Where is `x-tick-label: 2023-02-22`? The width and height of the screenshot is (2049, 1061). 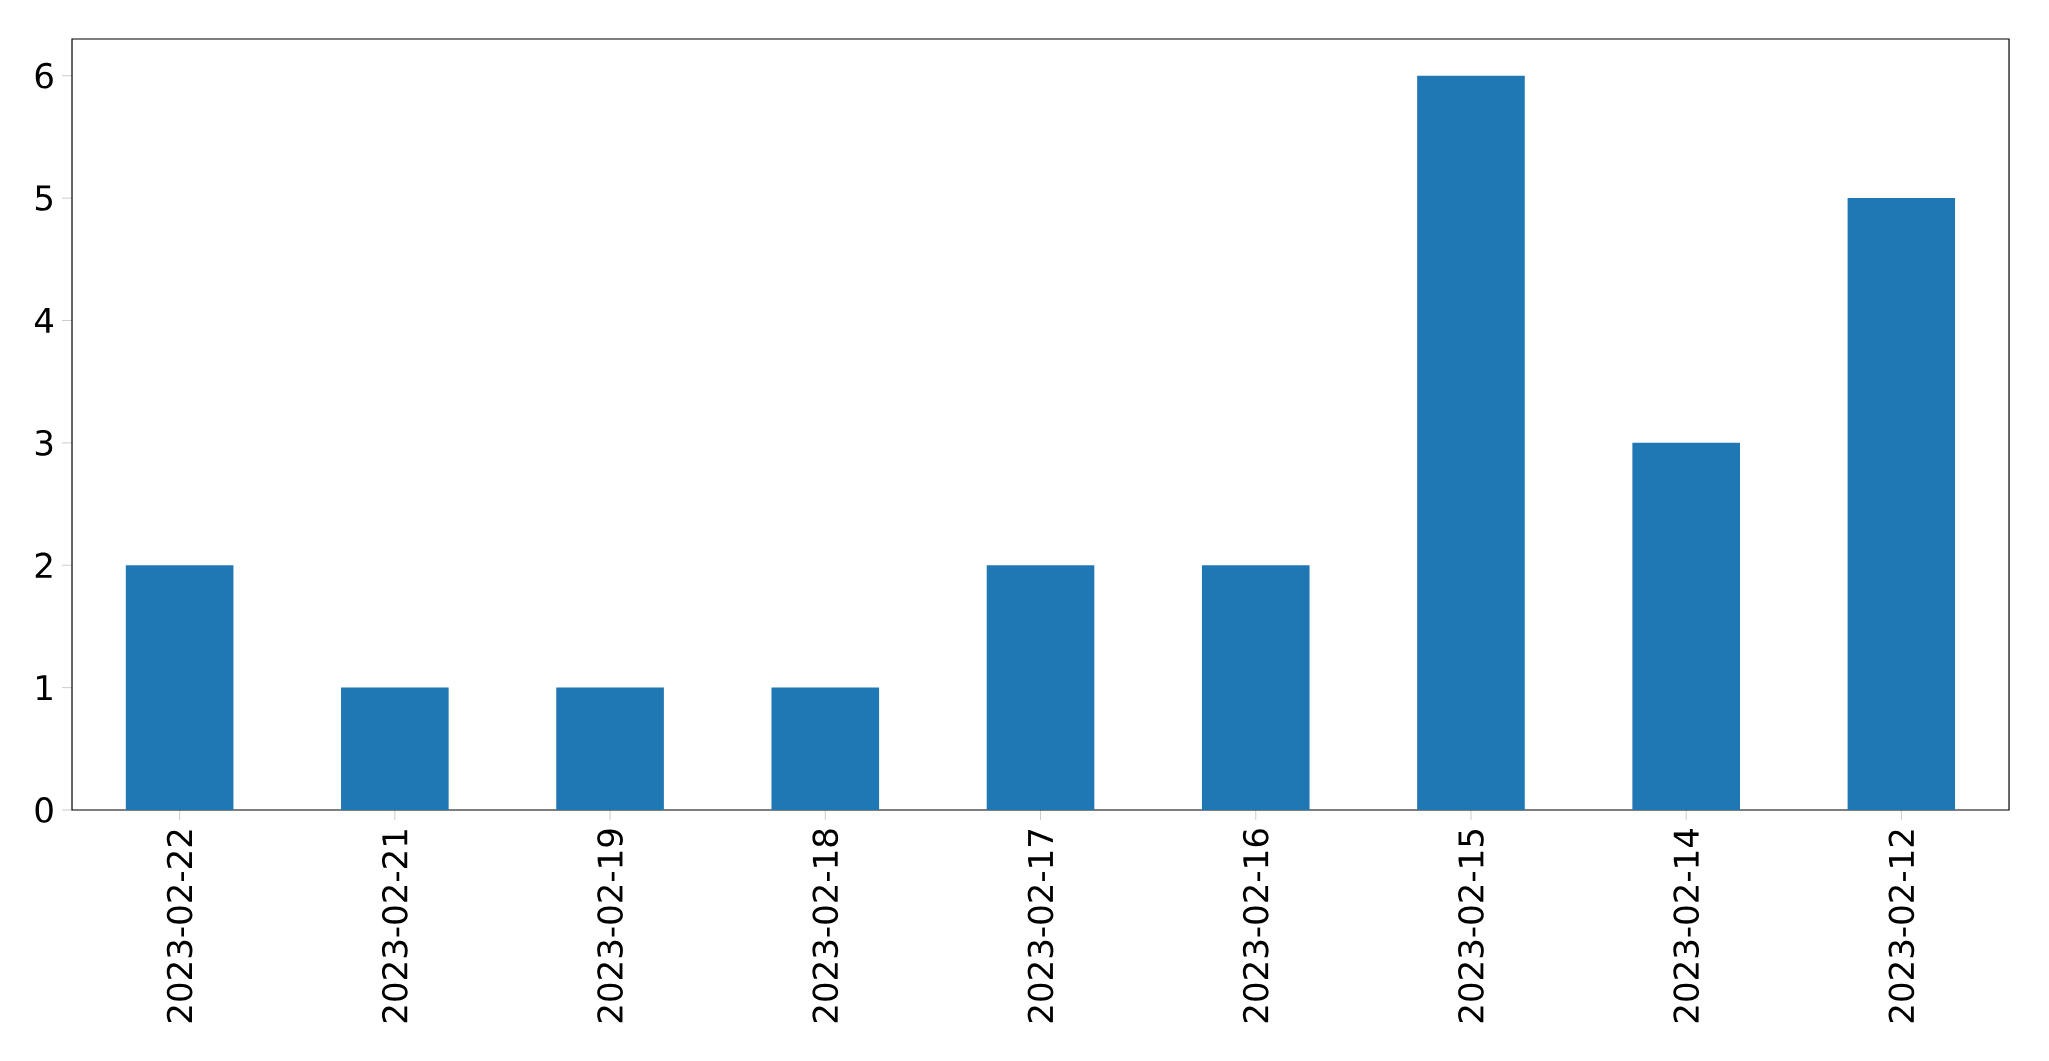 x-tick-label: 2023-02-22 is located at coordinates (179, 926).